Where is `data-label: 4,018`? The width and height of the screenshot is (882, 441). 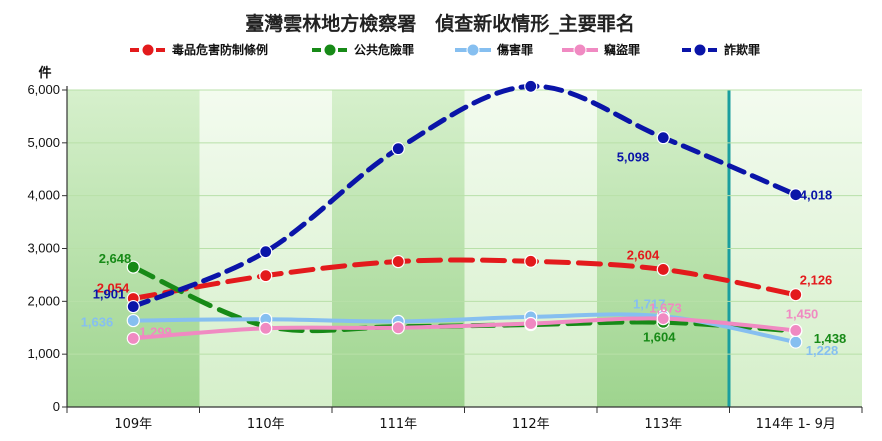
data-label: 4,018 is located at coordinates (816, 195).